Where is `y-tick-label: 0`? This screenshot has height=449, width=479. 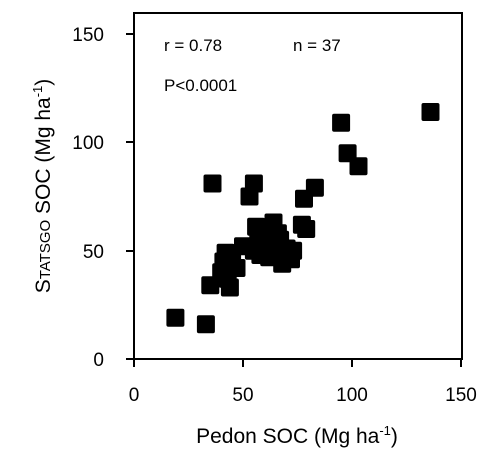 y-tick-label: 0 is located at coordinates (98, 360).